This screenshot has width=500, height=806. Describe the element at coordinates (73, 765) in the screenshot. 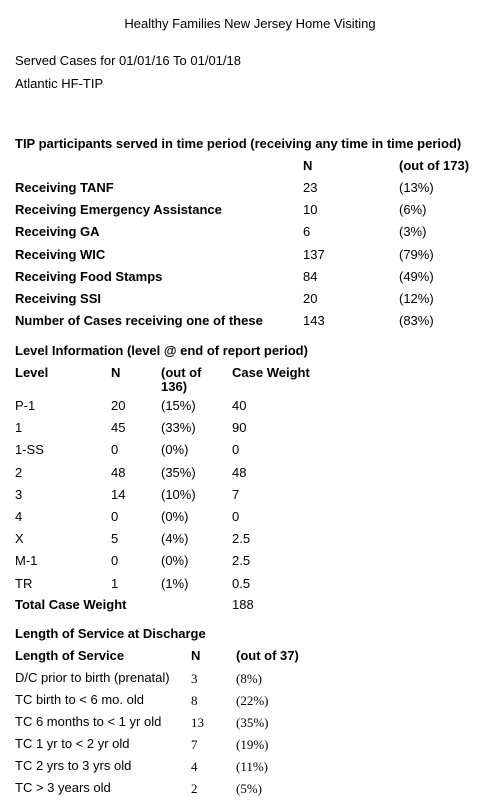

I see `service-row-label: TC 2 yrs to 3 yrs old` at that location.